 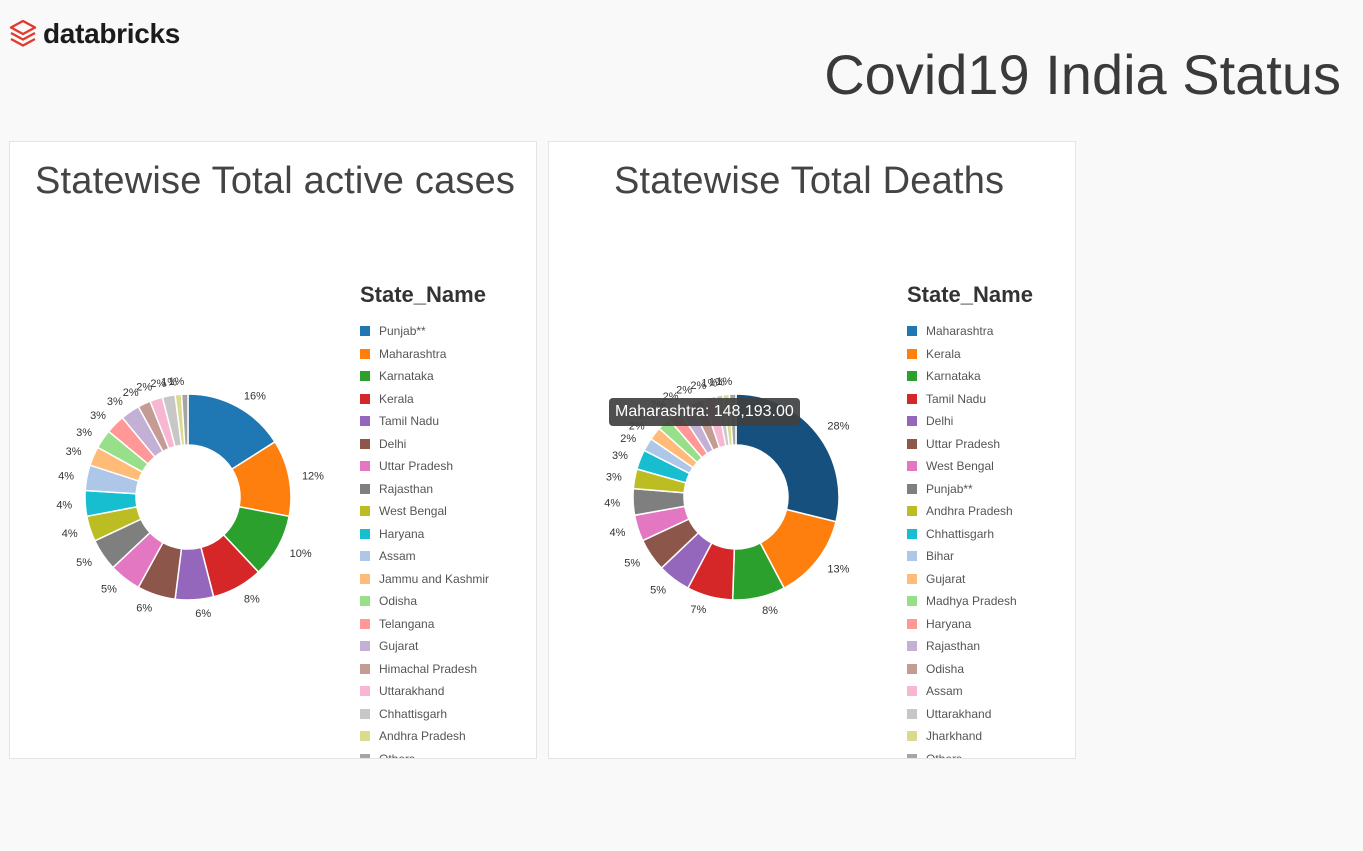 I want to click on legend-label: Bihar, so click(x=940, y=556).